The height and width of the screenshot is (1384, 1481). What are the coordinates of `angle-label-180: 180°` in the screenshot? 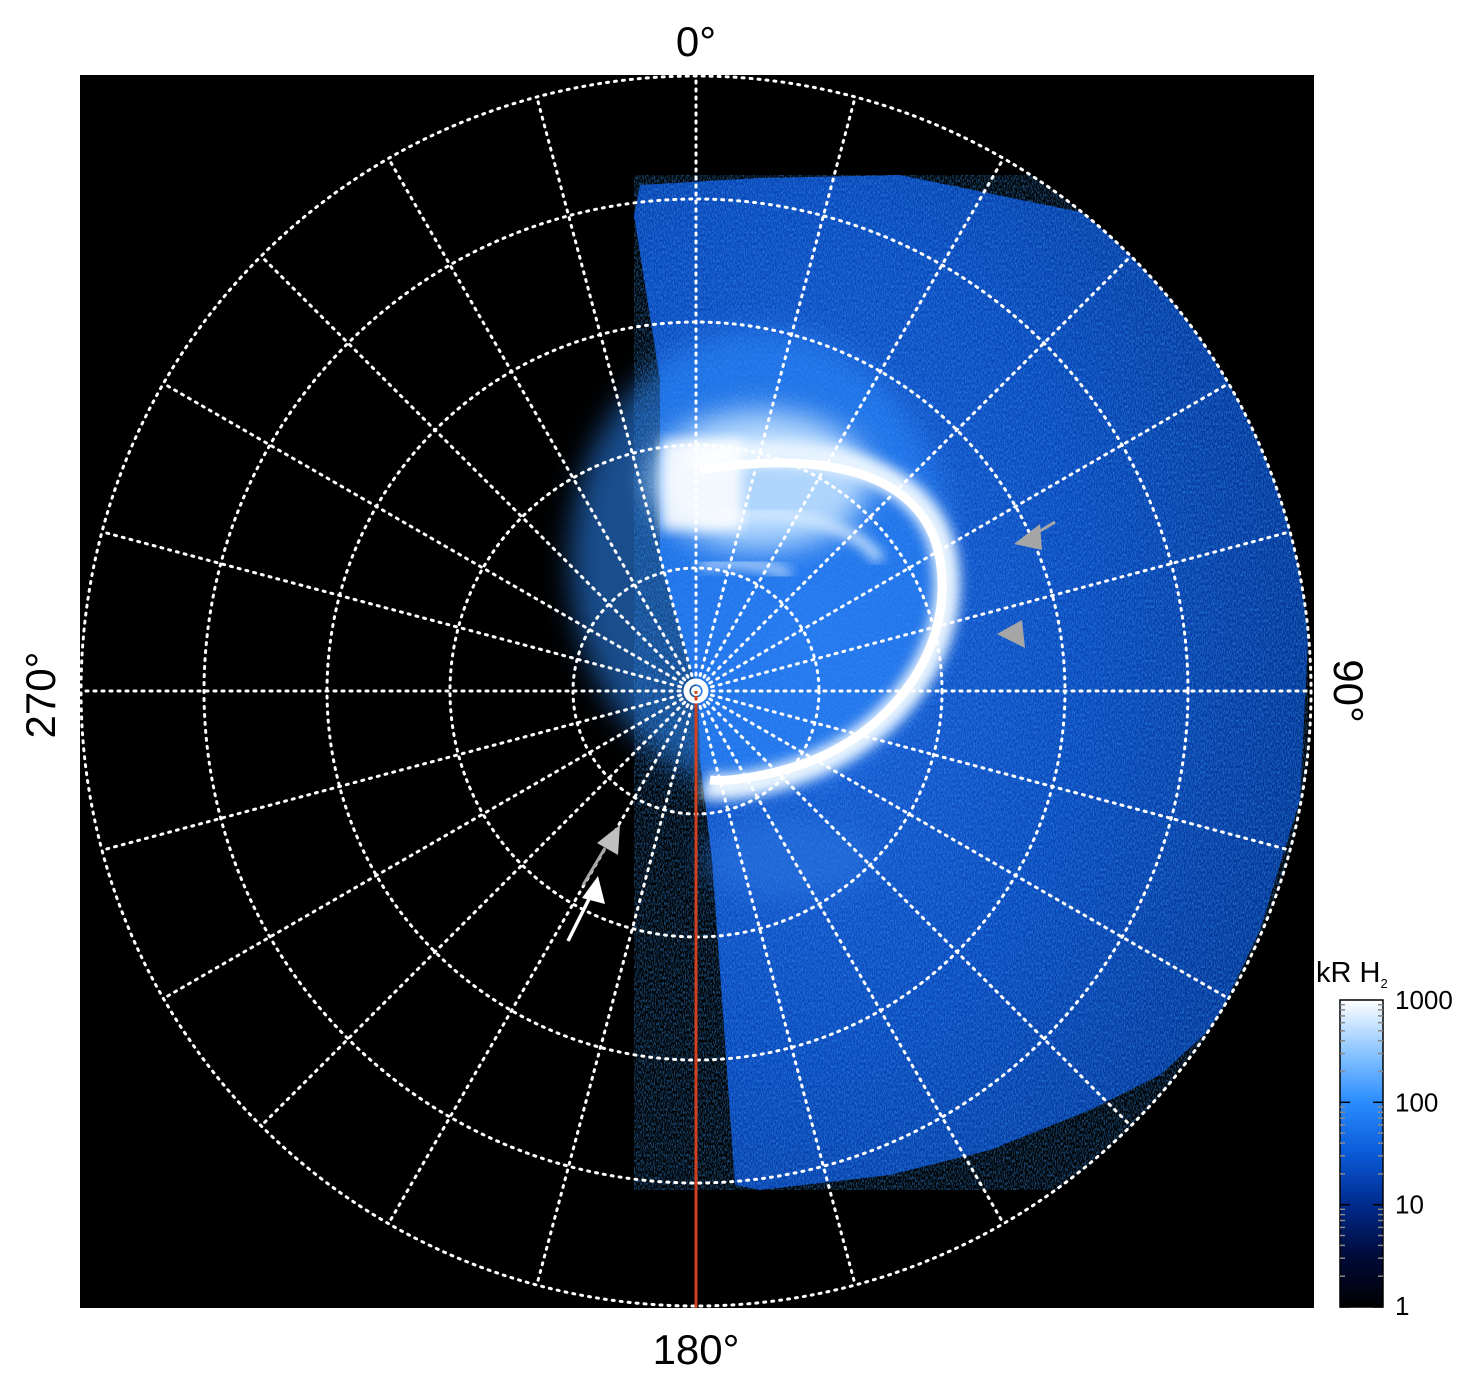 It's located at (696, 1349).